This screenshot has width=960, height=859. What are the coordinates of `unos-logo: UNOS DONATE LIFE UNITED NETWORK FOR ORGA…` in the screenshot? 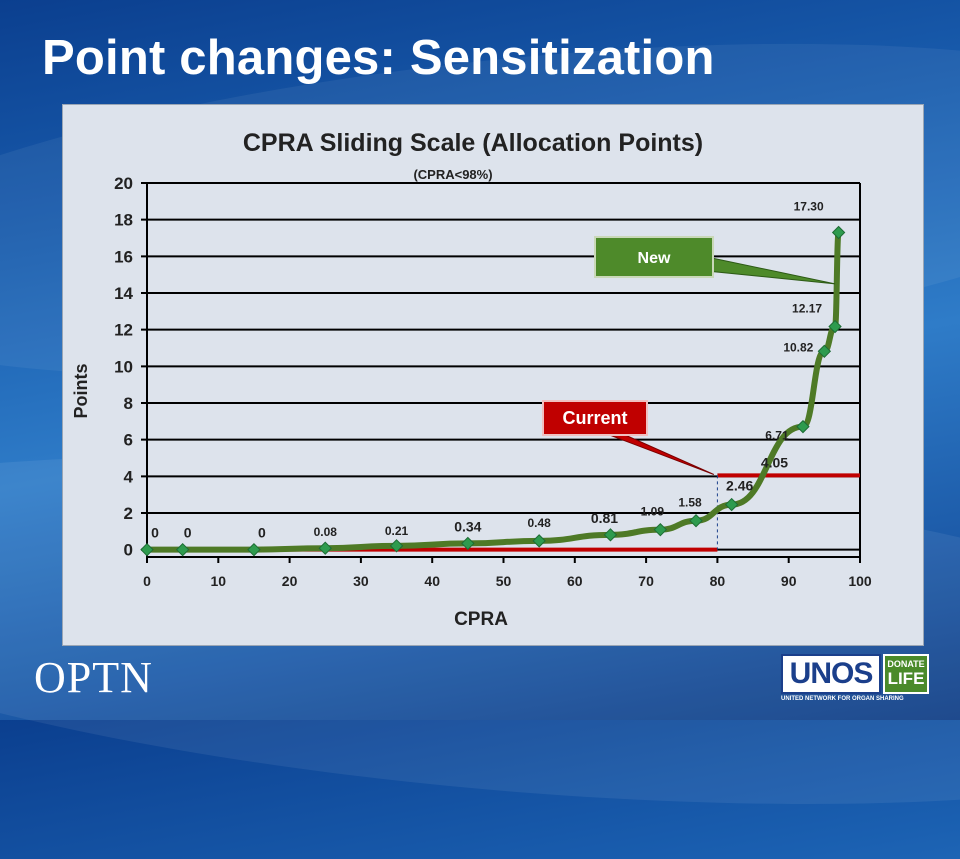 It's located at (857, 678).